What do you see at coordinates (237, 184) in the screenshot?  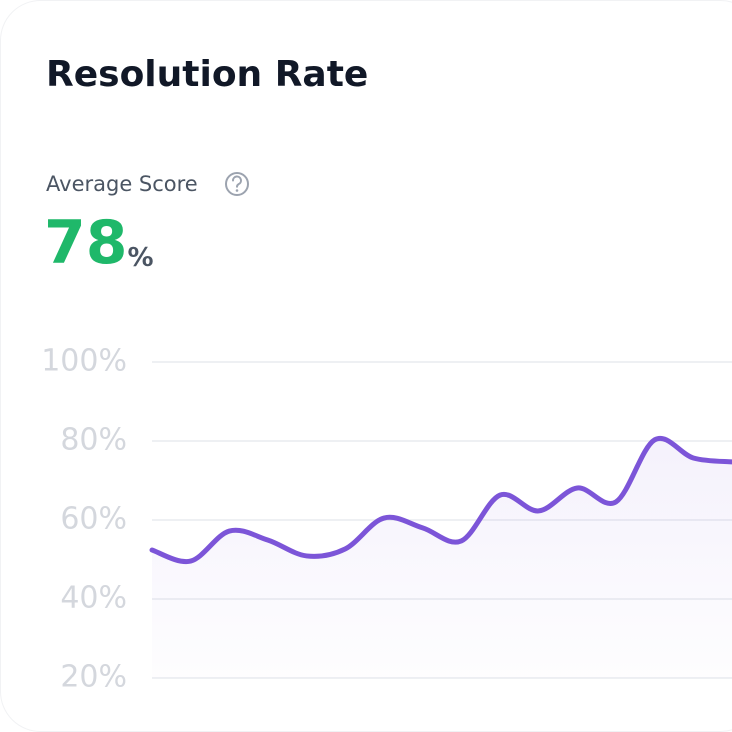 I see `help-icon` at bounding box center [237, 184].